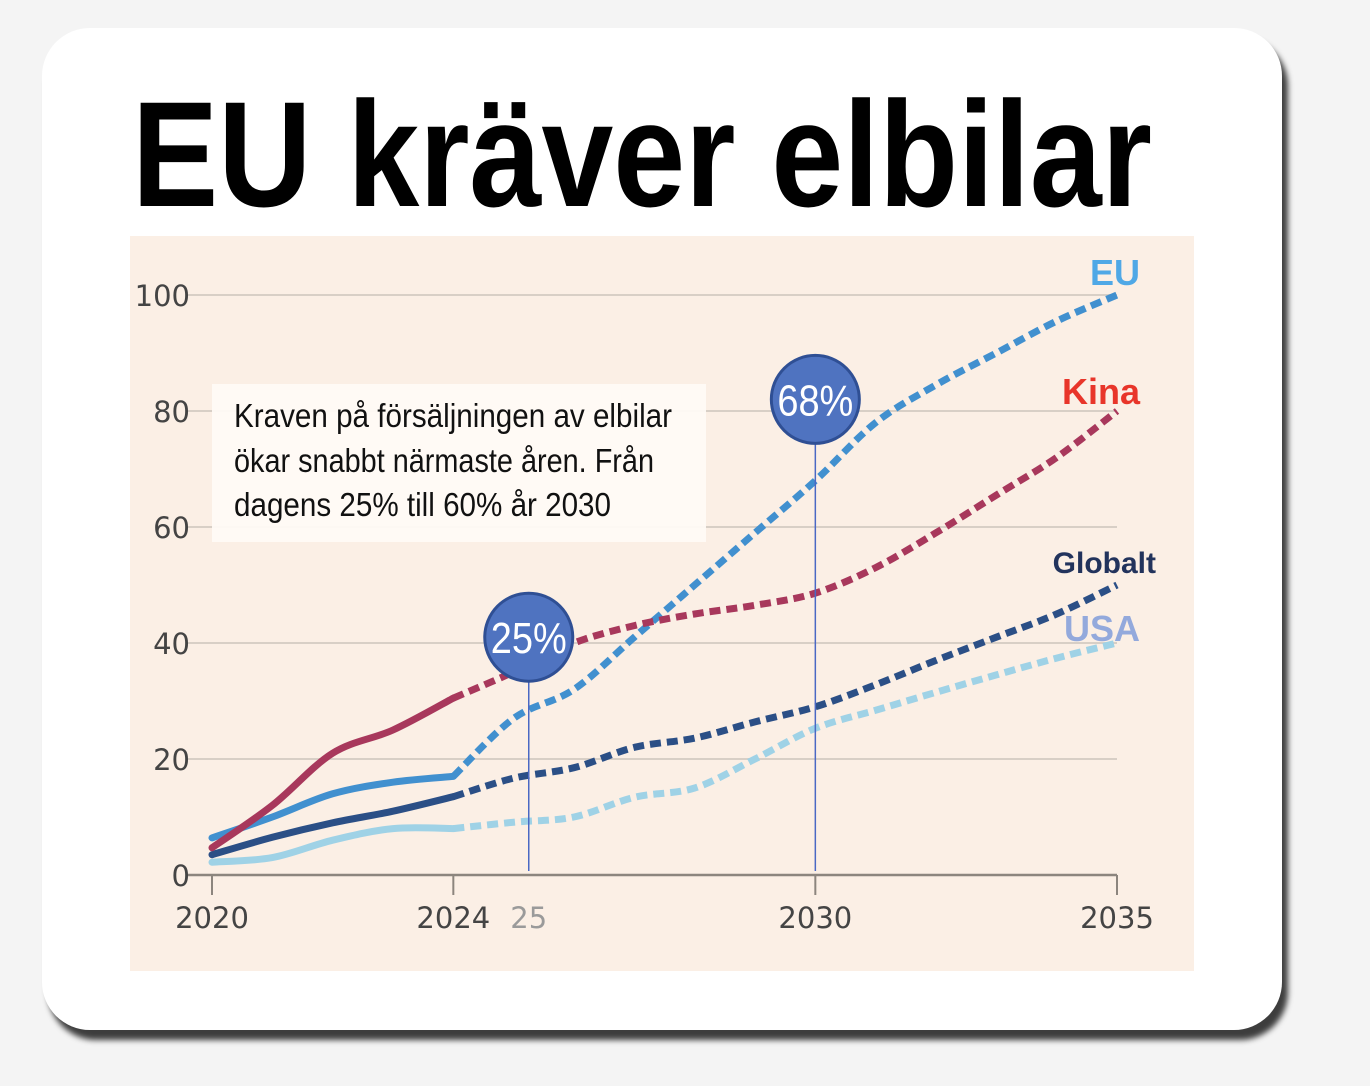  I want to click on y-tick-label: 20, so click(171, 760).